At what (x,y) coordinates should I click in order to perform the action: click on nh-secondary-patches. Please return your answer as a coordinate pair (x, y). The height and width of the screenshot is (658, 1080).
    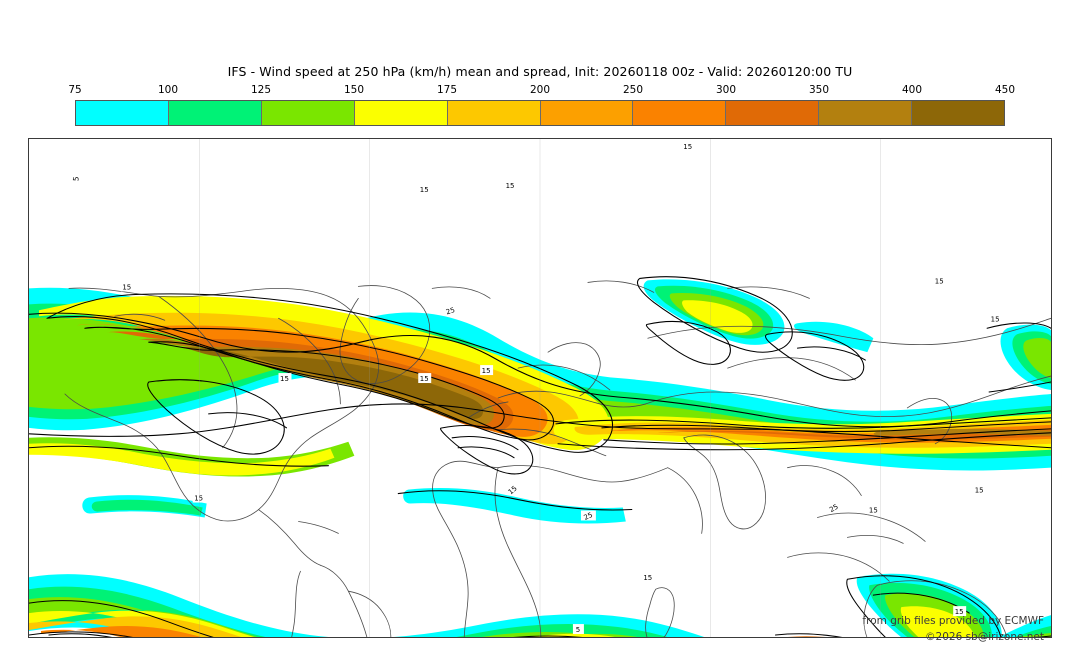
    Looking at the image, I should click on (847, 334).